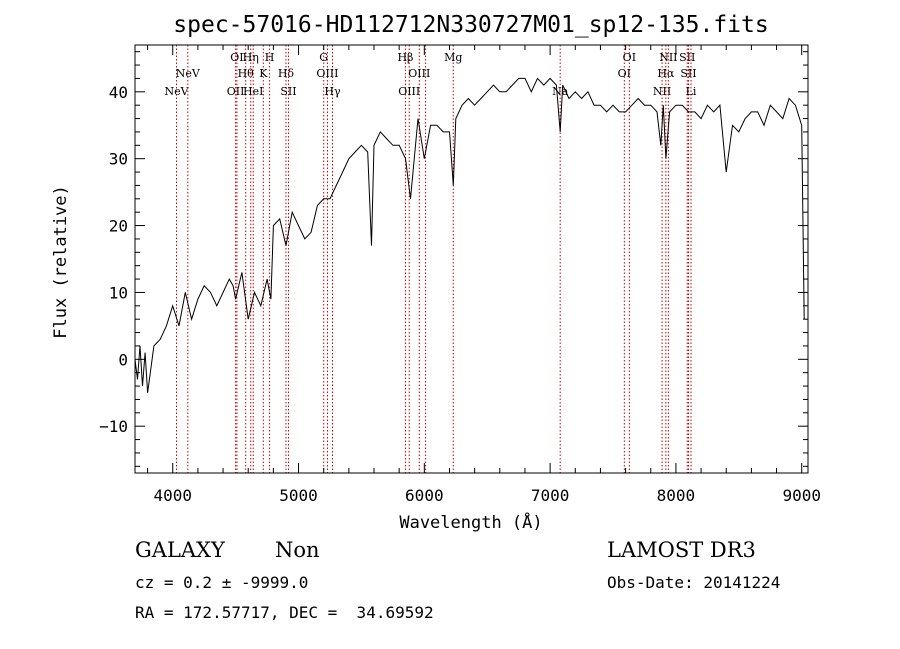 The width and height of the screenshot is (900, 649). What do you see at coordinates (666, 73) in the screenshot?
I see `spectral-line-label: Hα` at bounding box center [666, 73].